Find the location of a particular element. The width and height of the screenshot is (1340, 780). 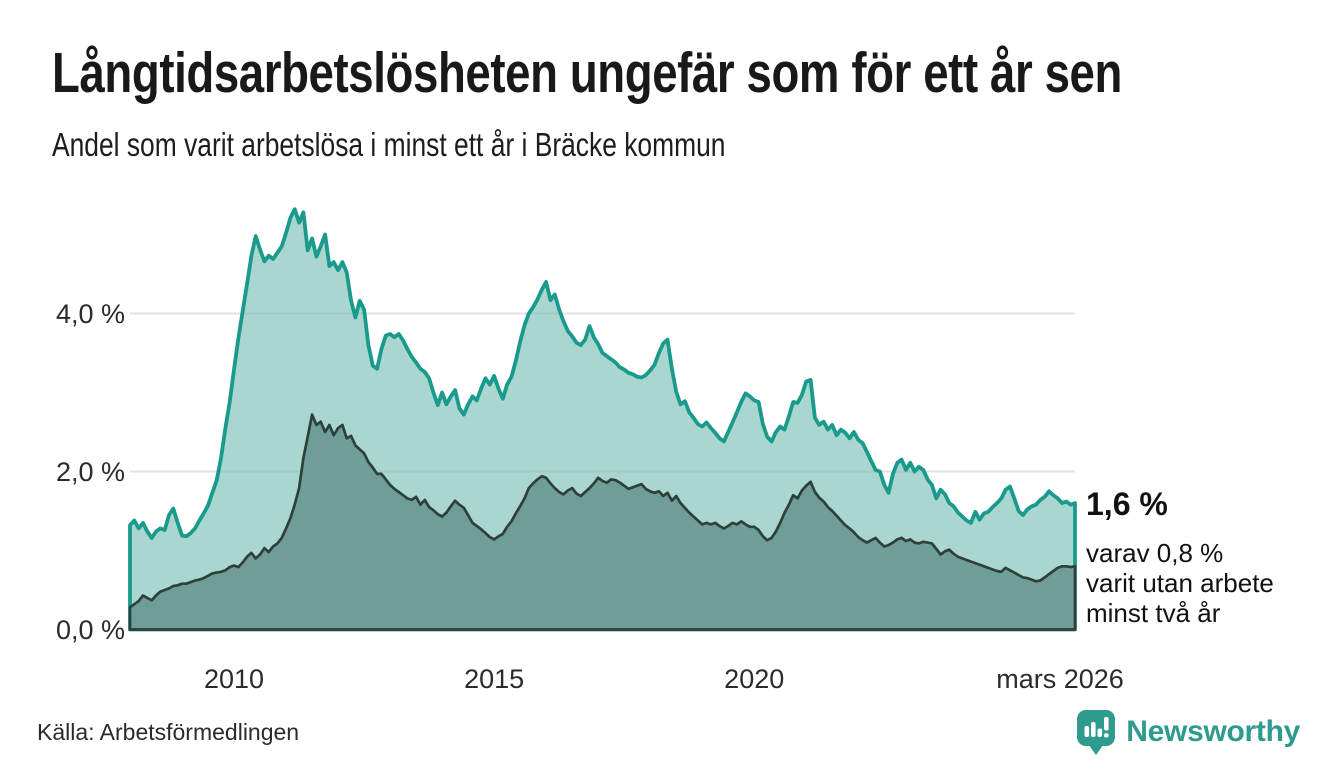

y-tick-label: 0,0 % is located at coordinates (90, 629).